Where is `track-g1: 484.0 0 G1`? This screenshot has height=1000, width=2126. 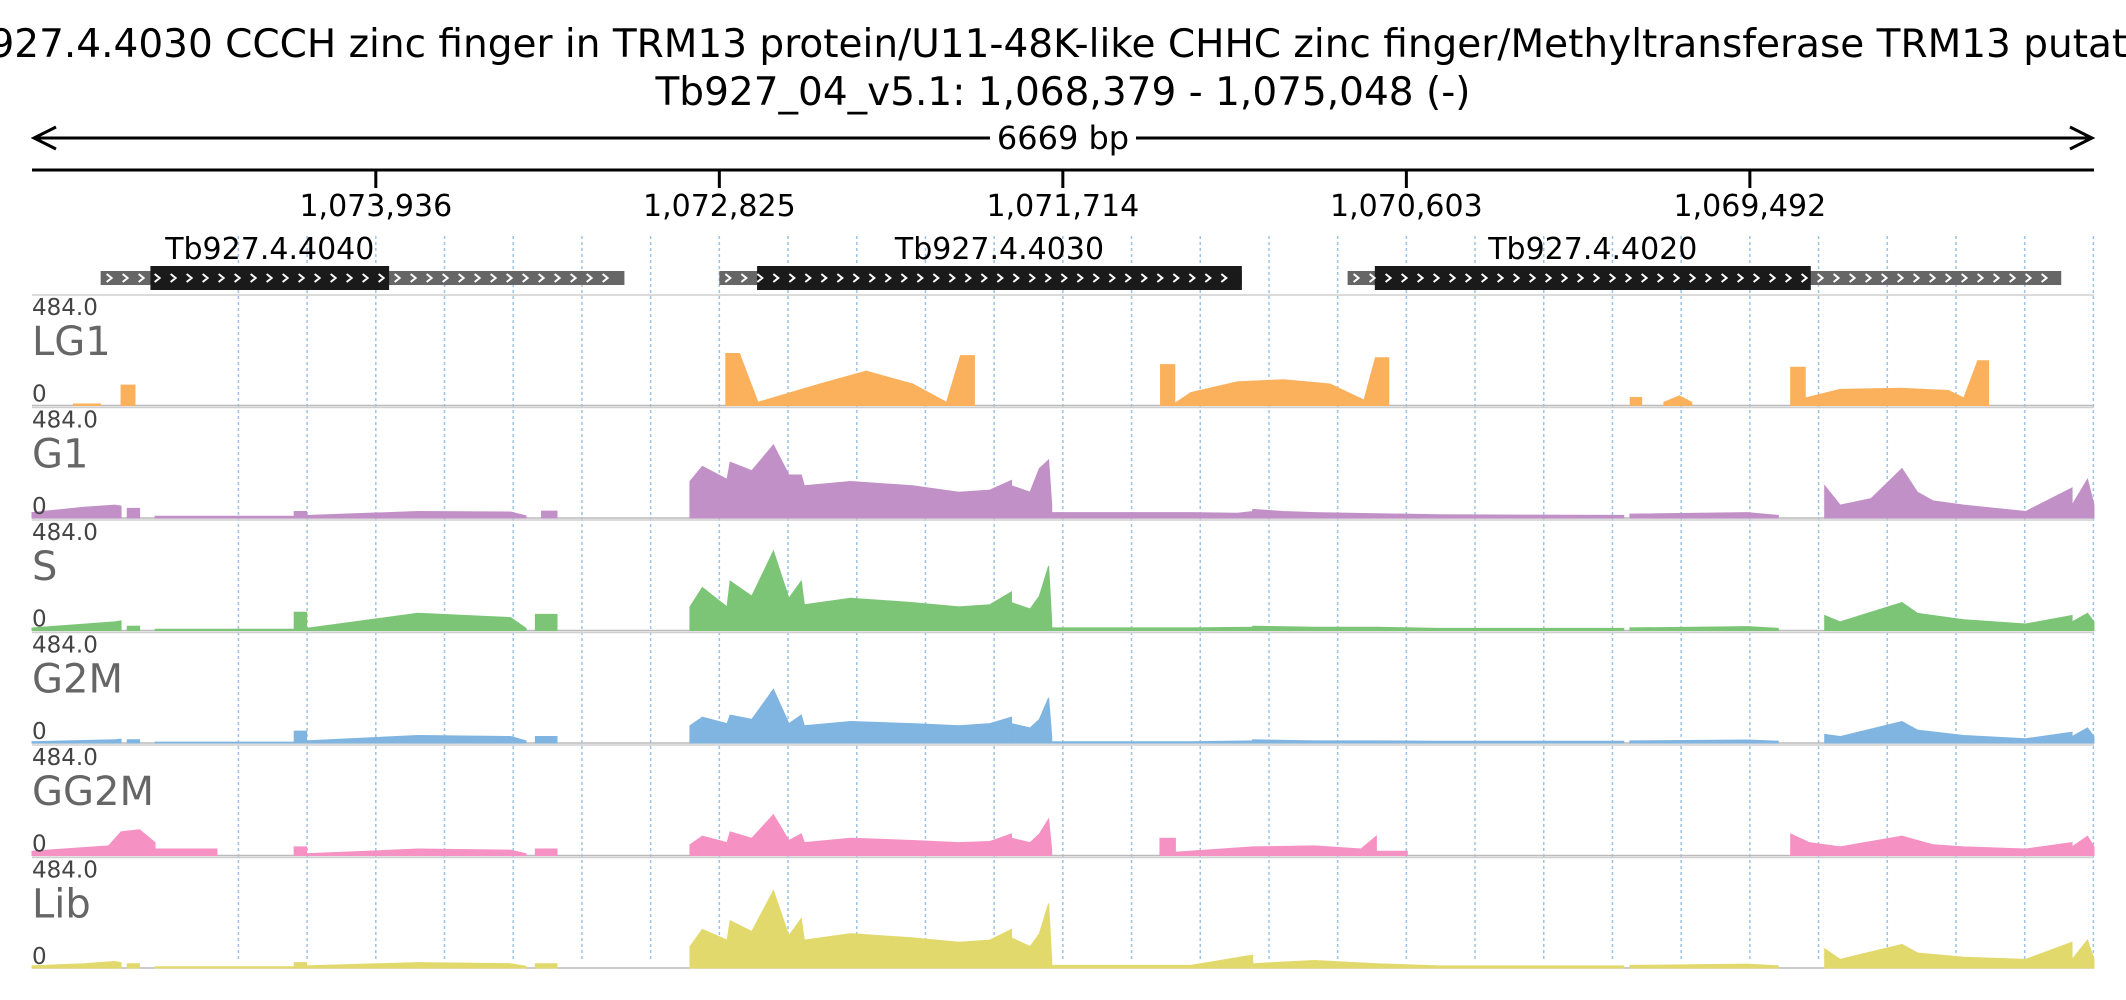 track-g1: 484.0 0 G1 is located at coordinates (1063, 463).